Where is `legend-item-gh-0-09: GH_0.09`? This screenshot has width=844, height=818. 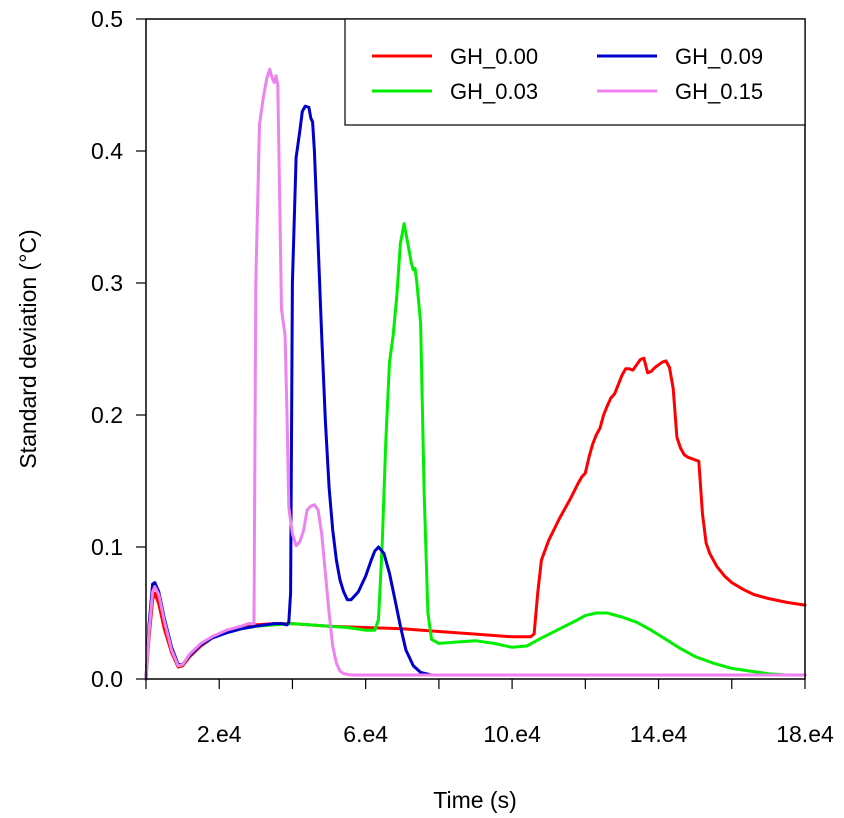 legend-item-gh-0-09: GH_0.09 is located at coordinates (680, 56).